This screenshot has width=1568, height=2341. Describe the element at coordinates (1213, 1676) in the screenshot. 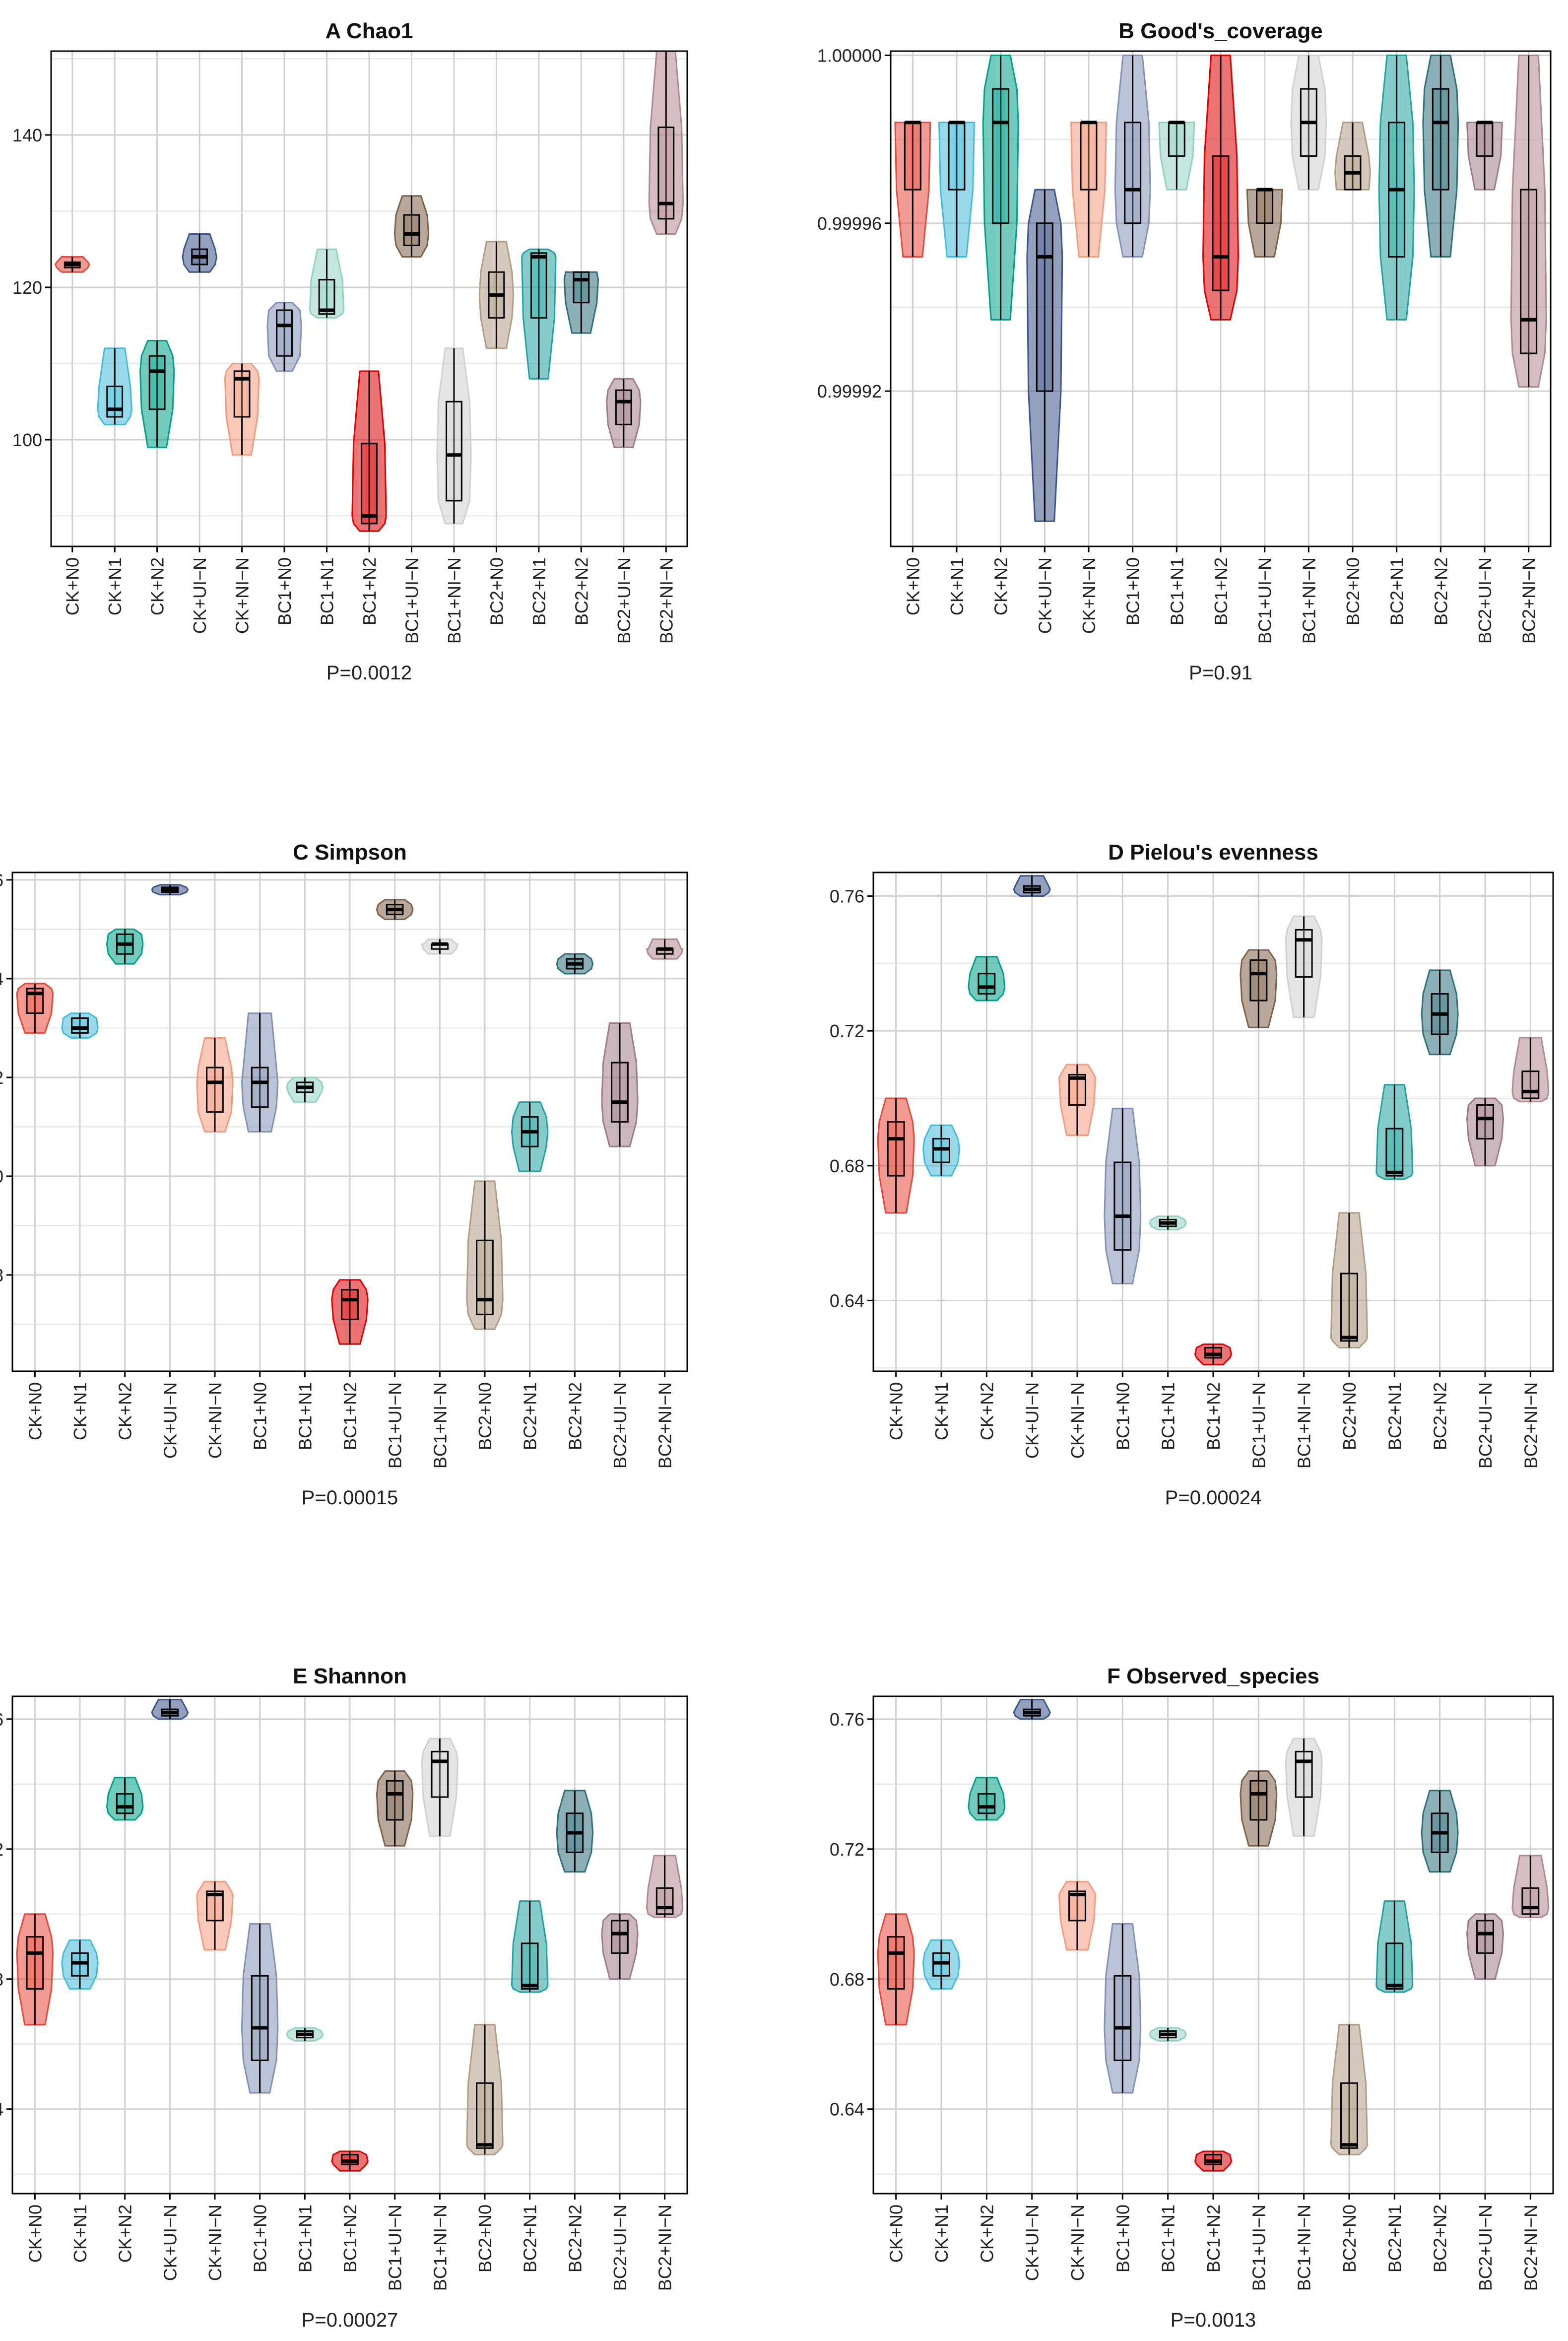

I see `panel-title: F Observed_species` at that location.